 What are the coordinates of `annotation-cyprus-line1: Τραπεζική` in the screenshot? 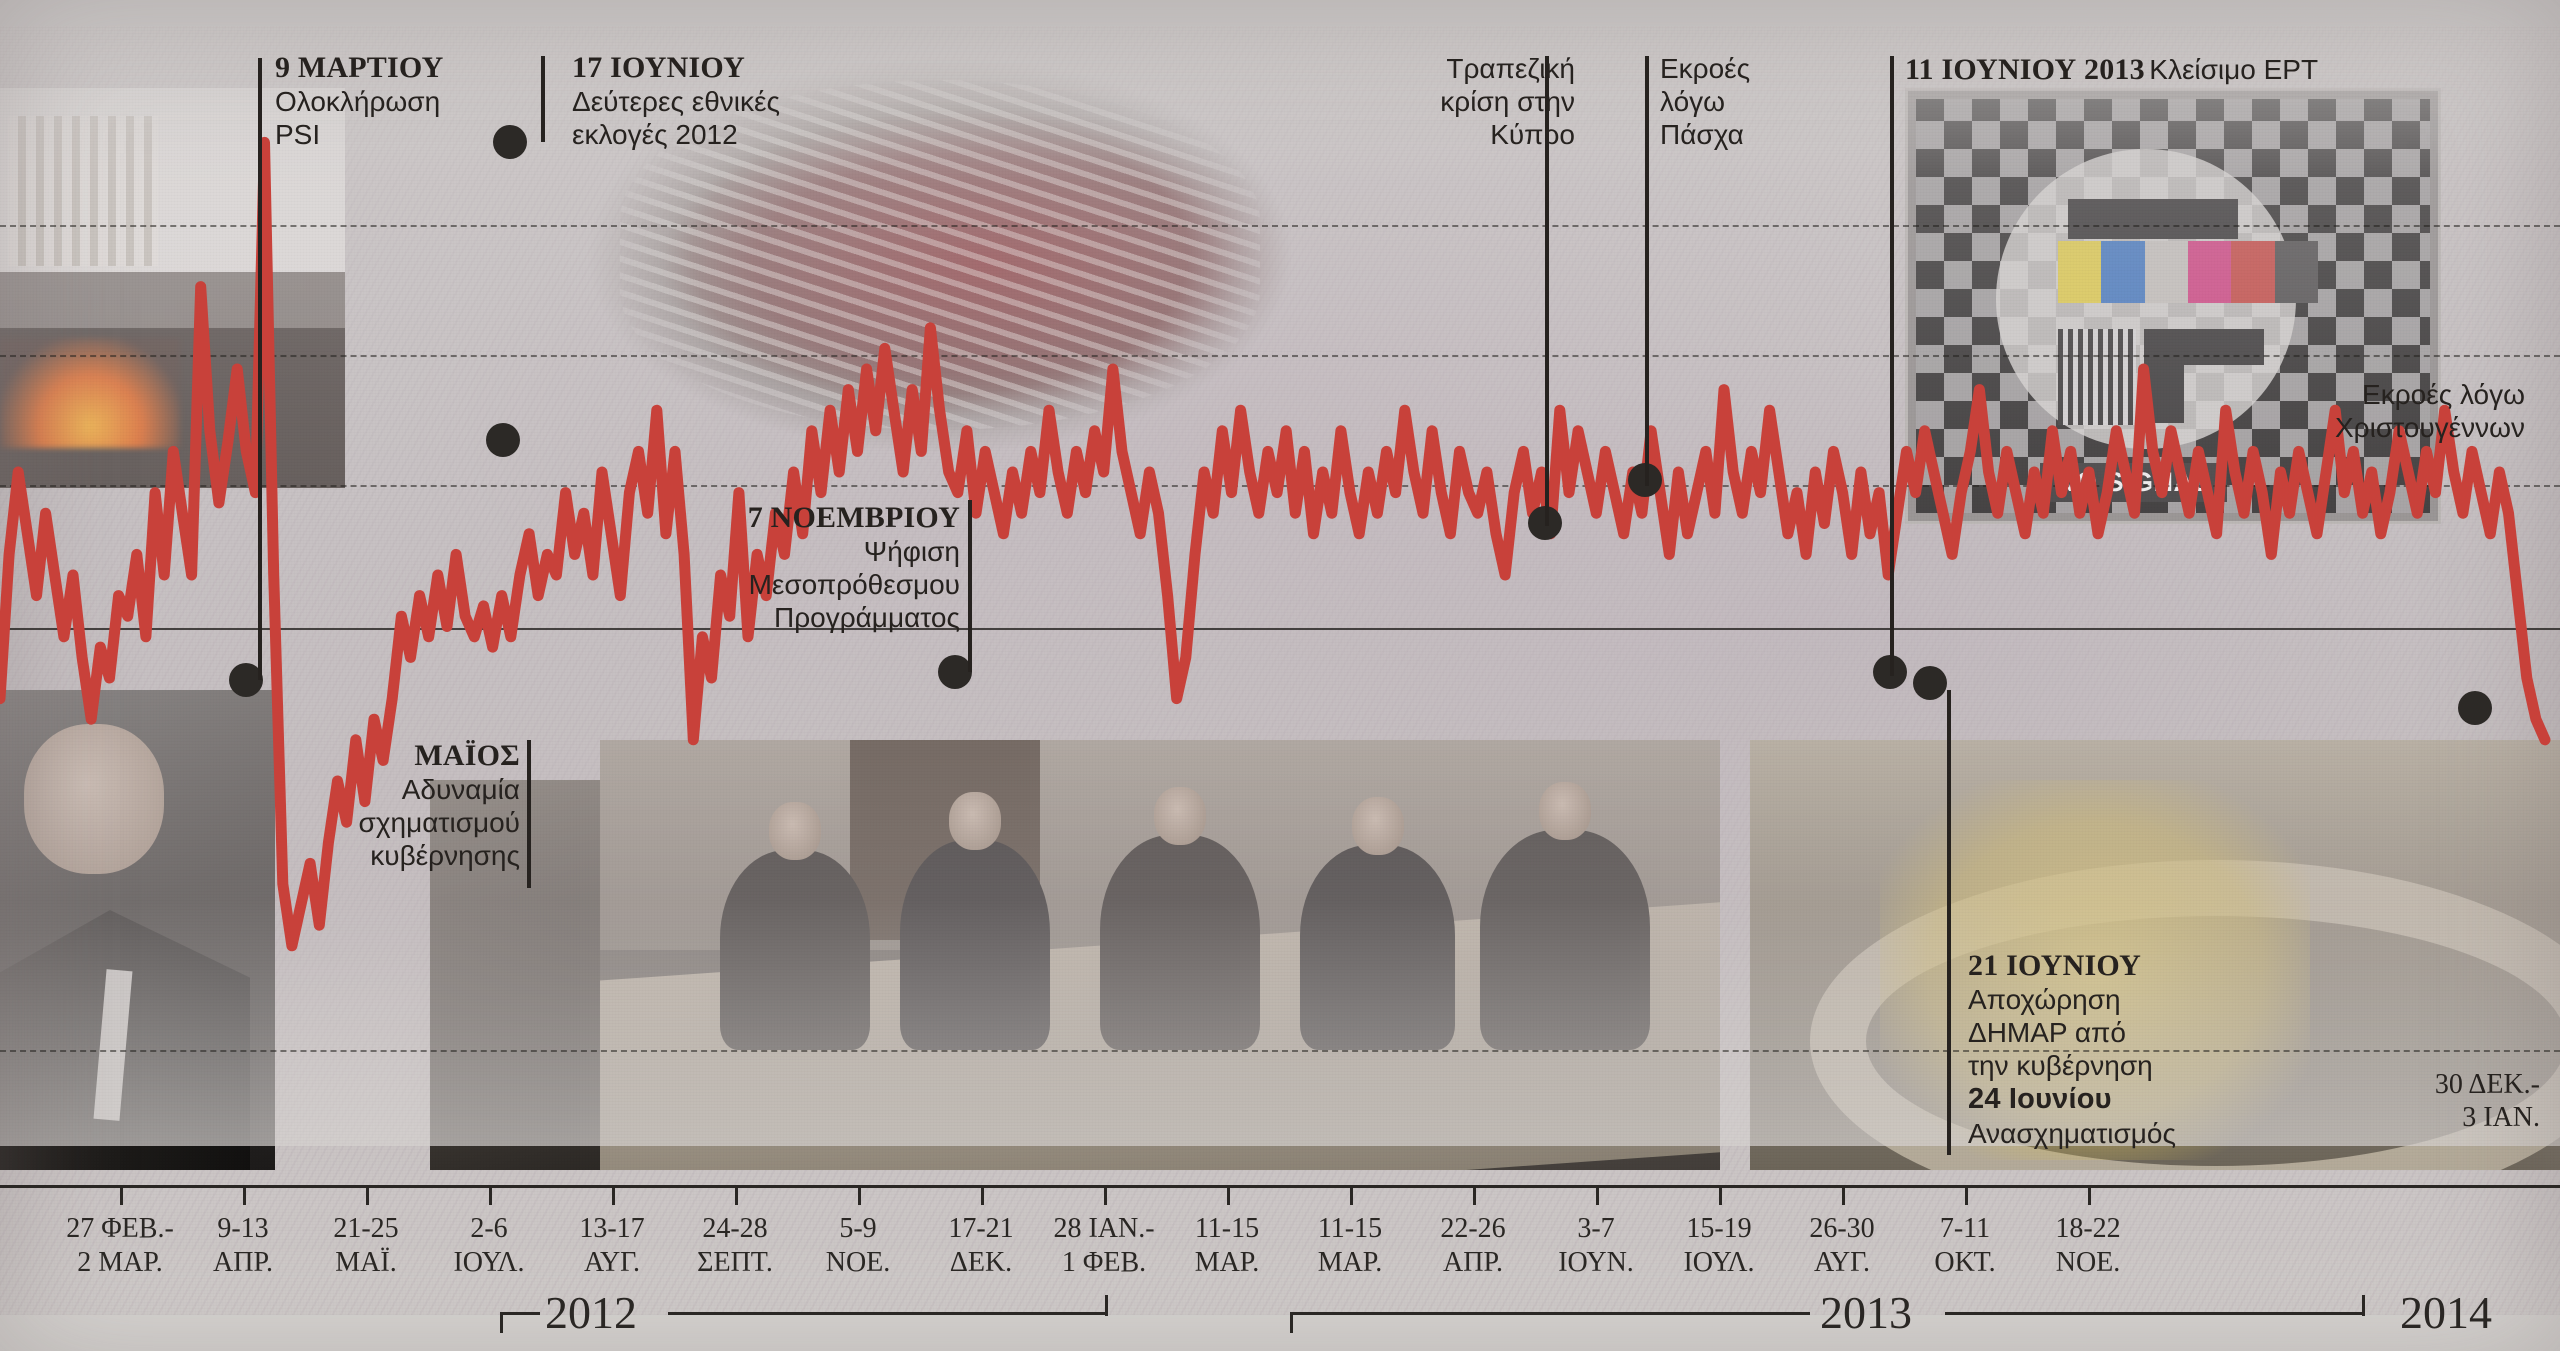 It's located at (1510, 68).